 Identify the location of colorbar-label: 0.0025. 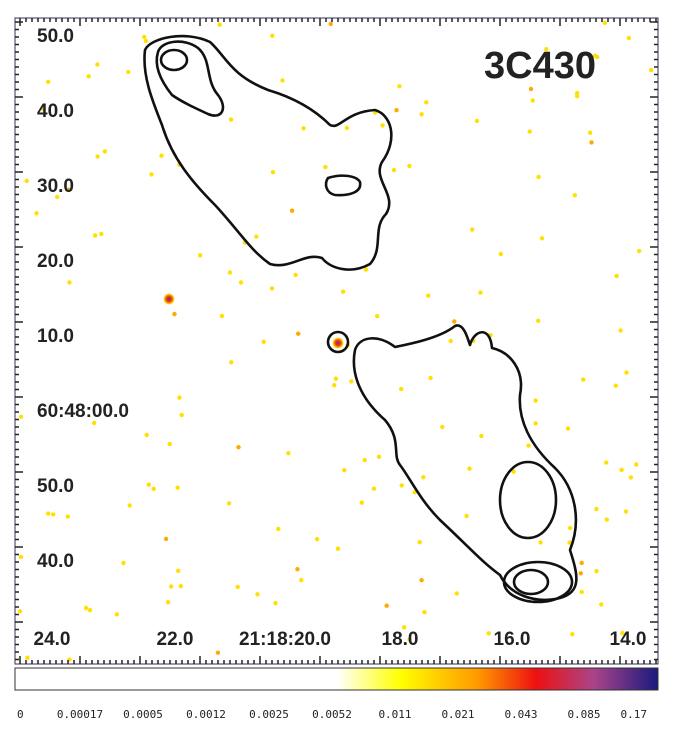
(269, 714).